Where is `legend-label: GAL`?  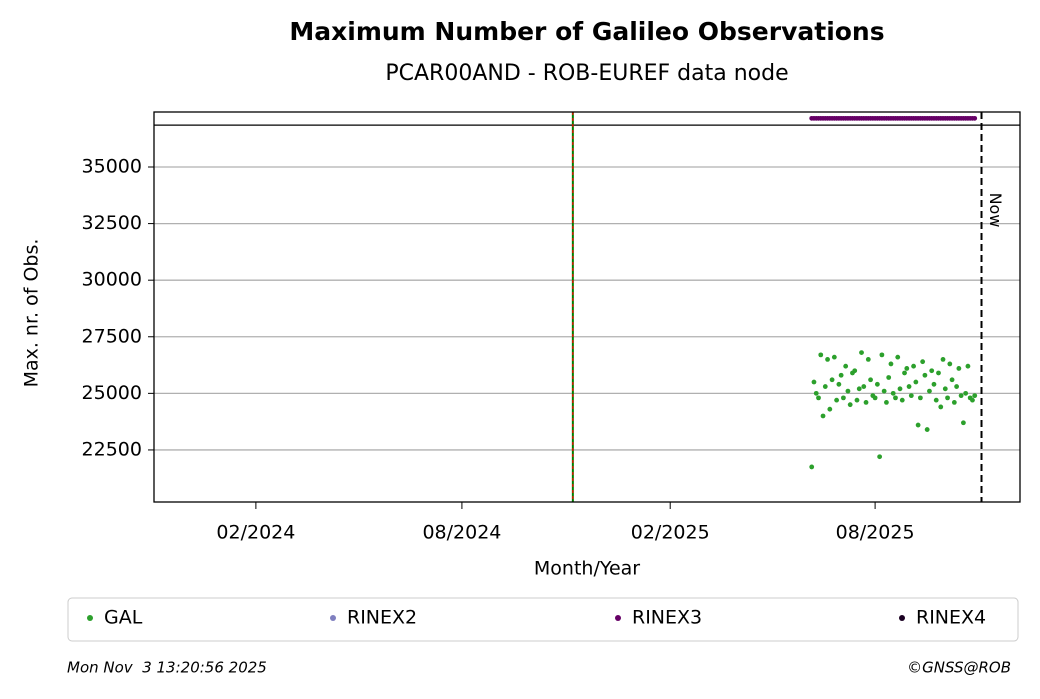
legend-label: GAL is located at coordinates (123, 618).